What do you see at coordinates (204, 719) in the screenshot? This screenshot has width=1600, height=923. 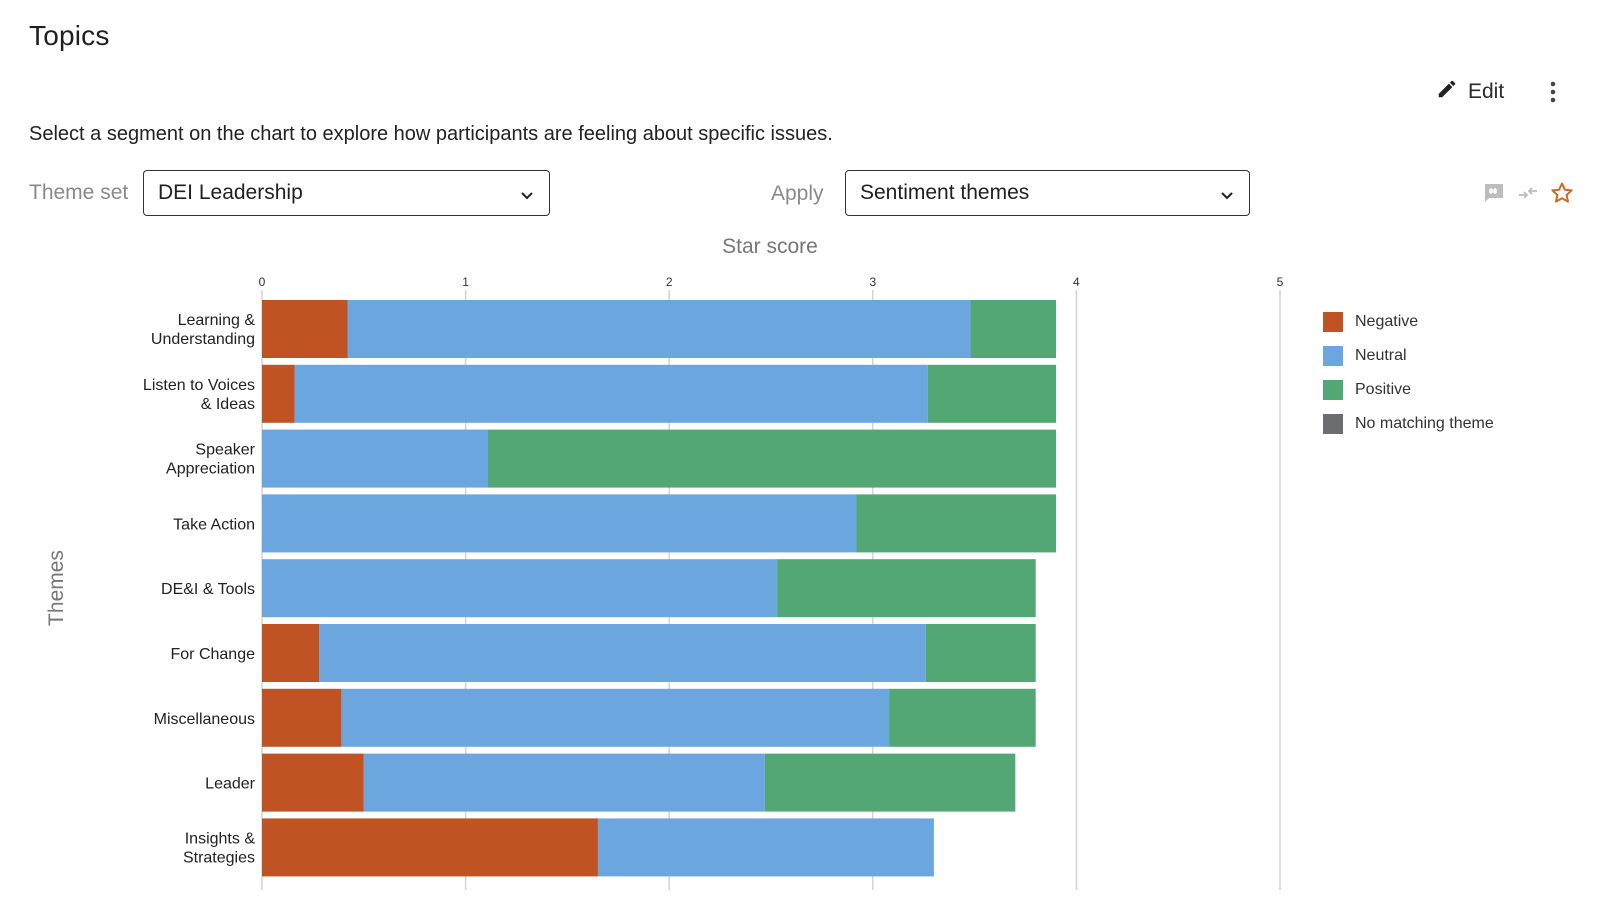 I see `y-tick-label: Miscellaneous` at bounding box center [204, 719].